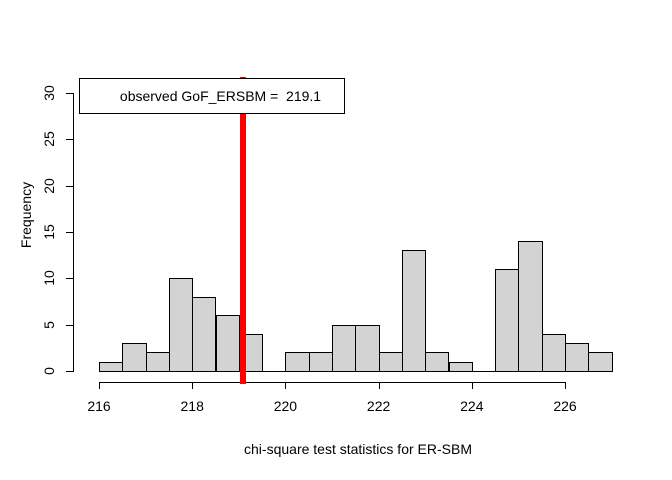 The image size is (672, 480). What do you see at coordinates (378, 406) in the screenshot?
I see `x-tick-label: 222` at bounding box center [378, 406].